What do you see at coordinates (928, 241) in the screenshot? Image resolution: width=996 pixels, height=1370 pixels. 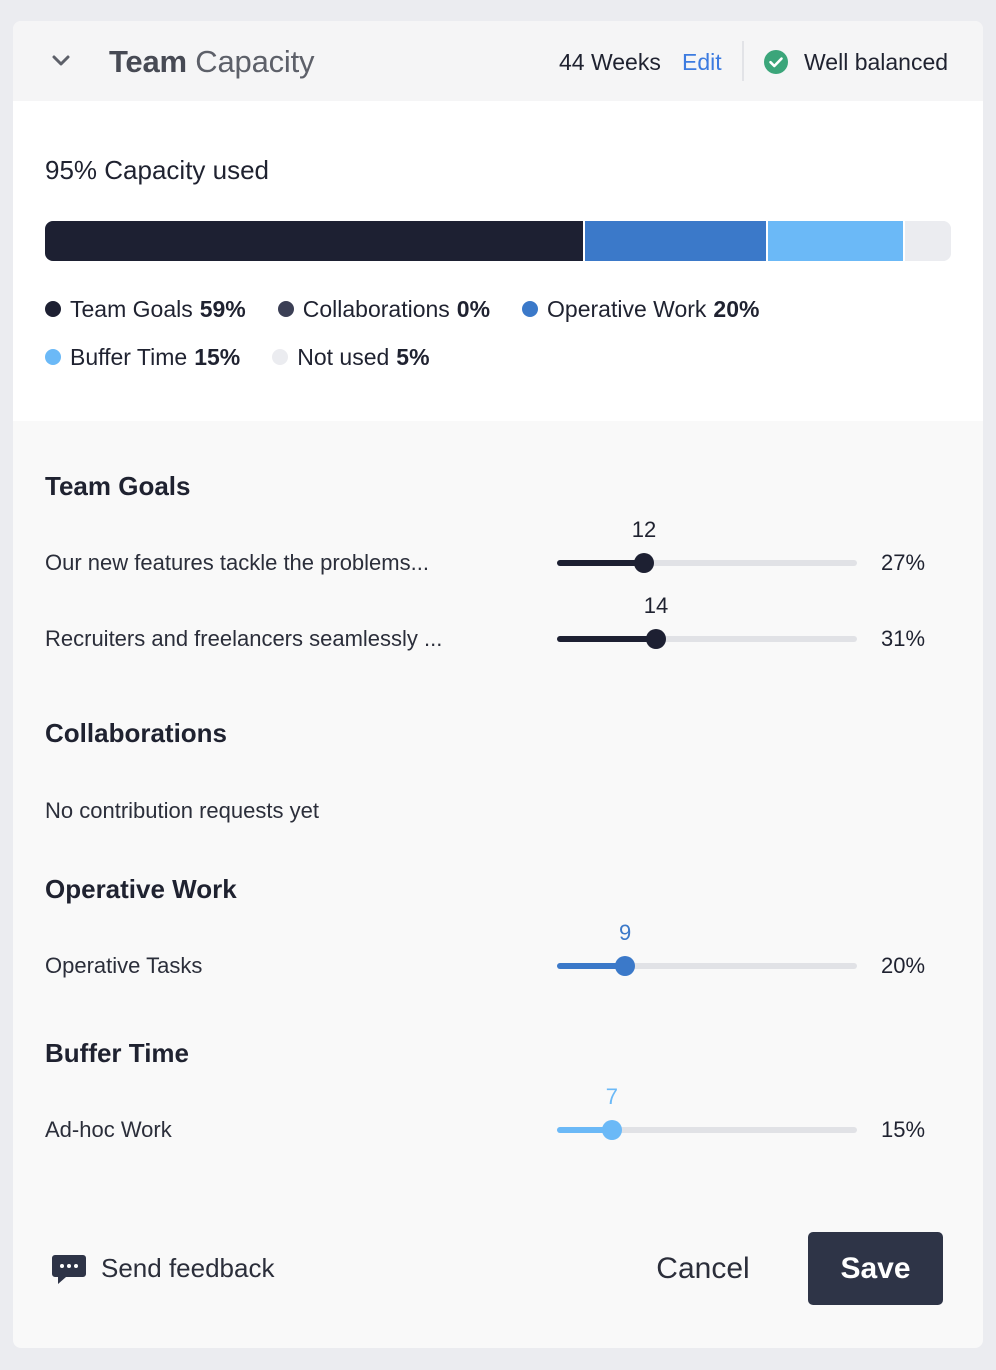 I see `capacity-segment-not-used` at bounding box center [928, 241].